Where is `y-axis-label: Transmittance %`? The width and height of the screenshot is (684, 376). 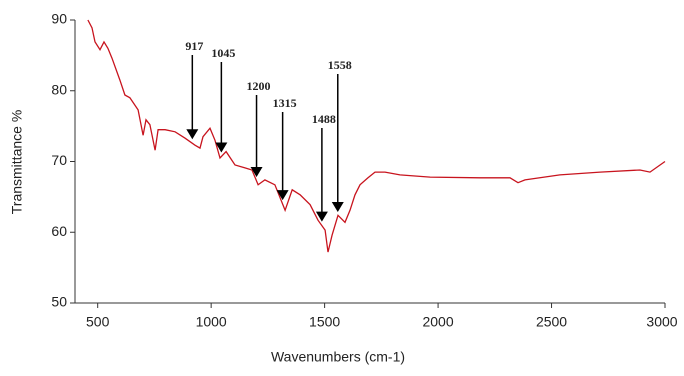 y-axis-label: Transmittance % is located at coordinates (17, 162).